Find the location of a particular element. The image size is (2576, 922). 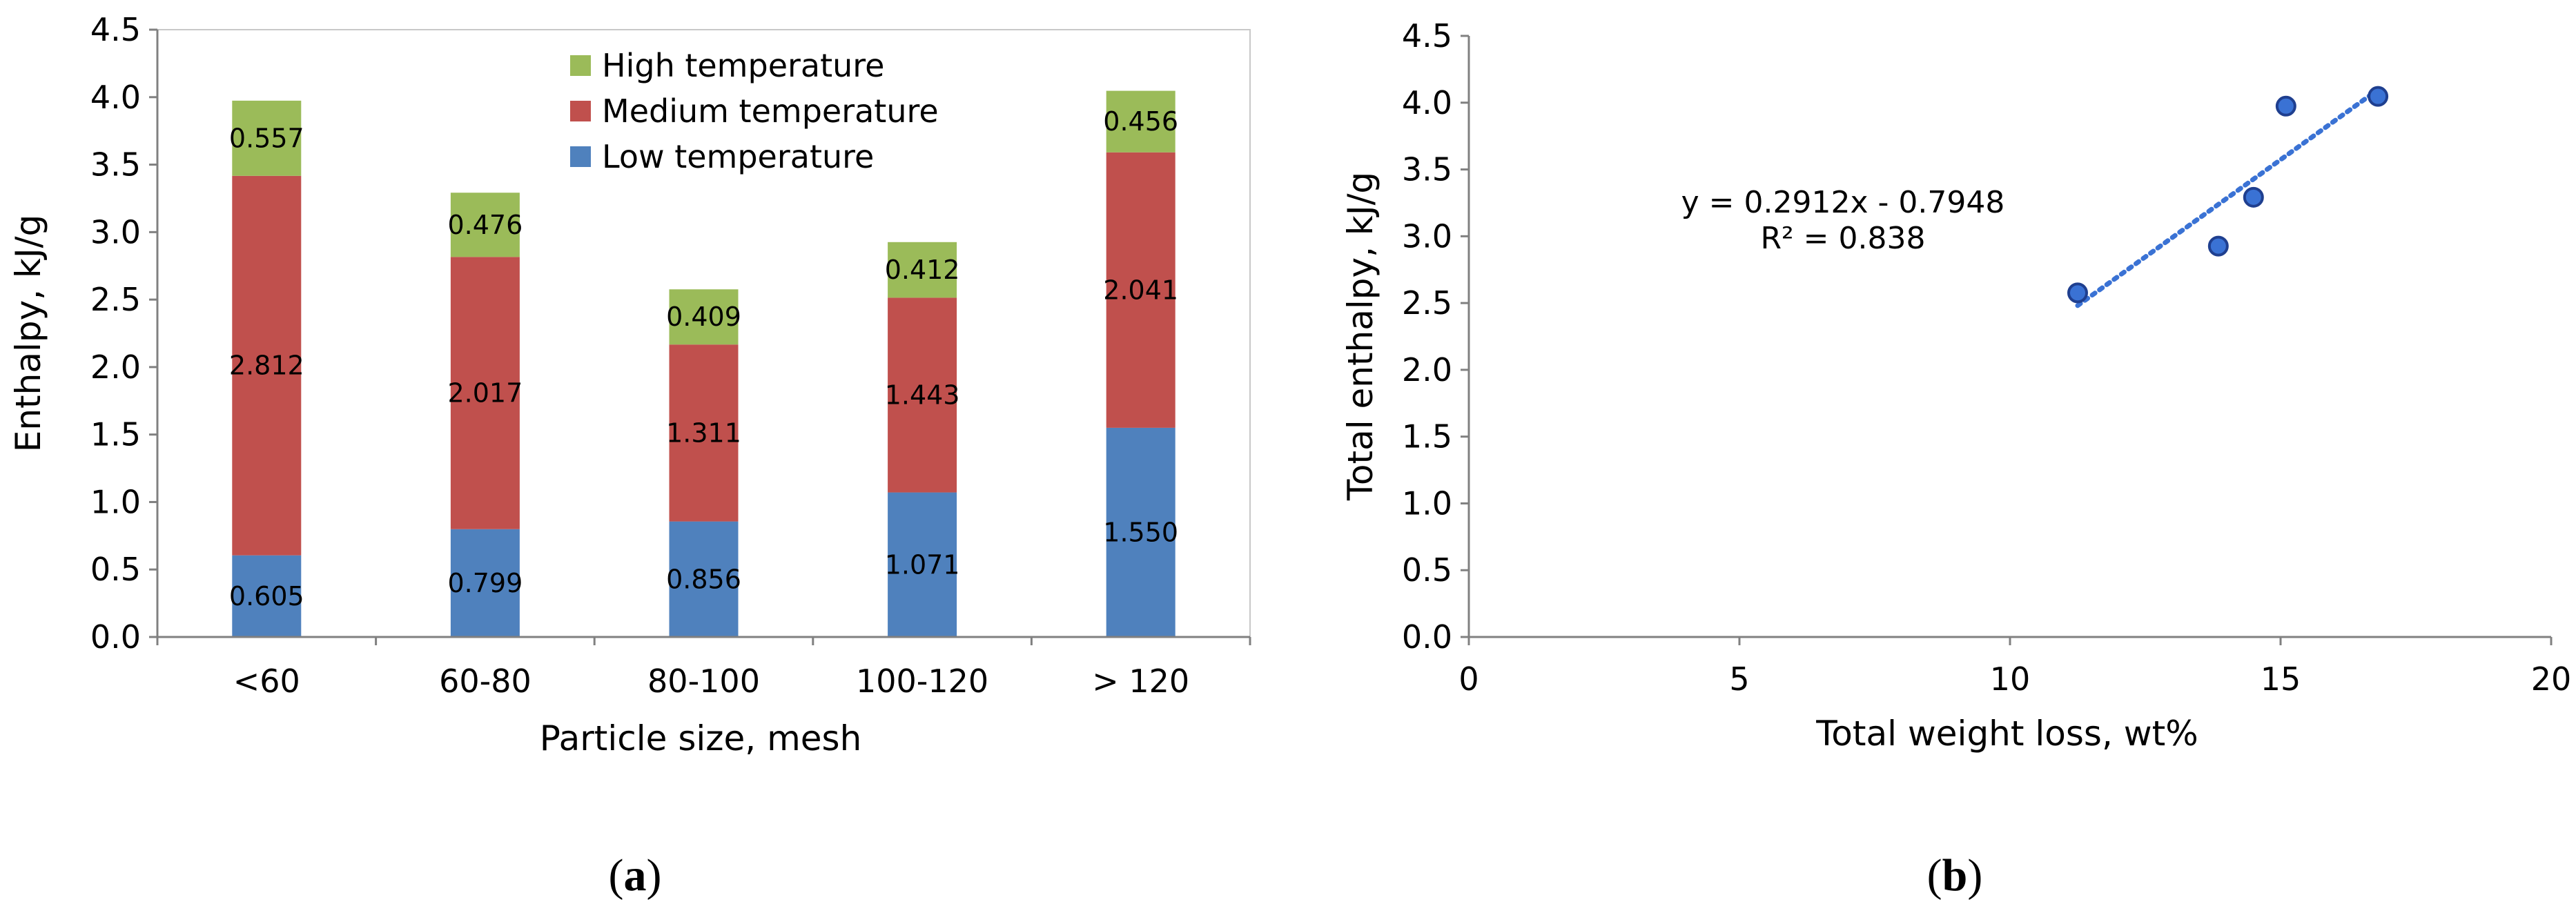

x-axis-title: Total weight loss, wt% is located at coordinates (2006, 734).